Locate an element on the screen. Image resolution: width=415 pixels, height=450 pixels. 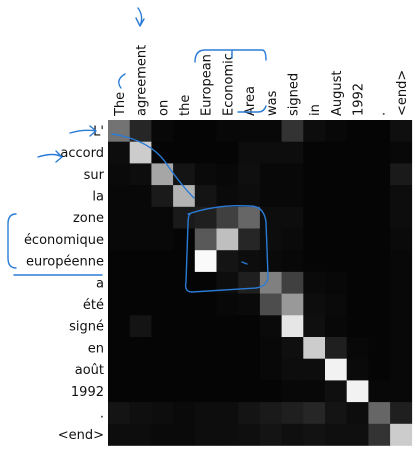
cell-l-european is located at coordinates (205, 131).